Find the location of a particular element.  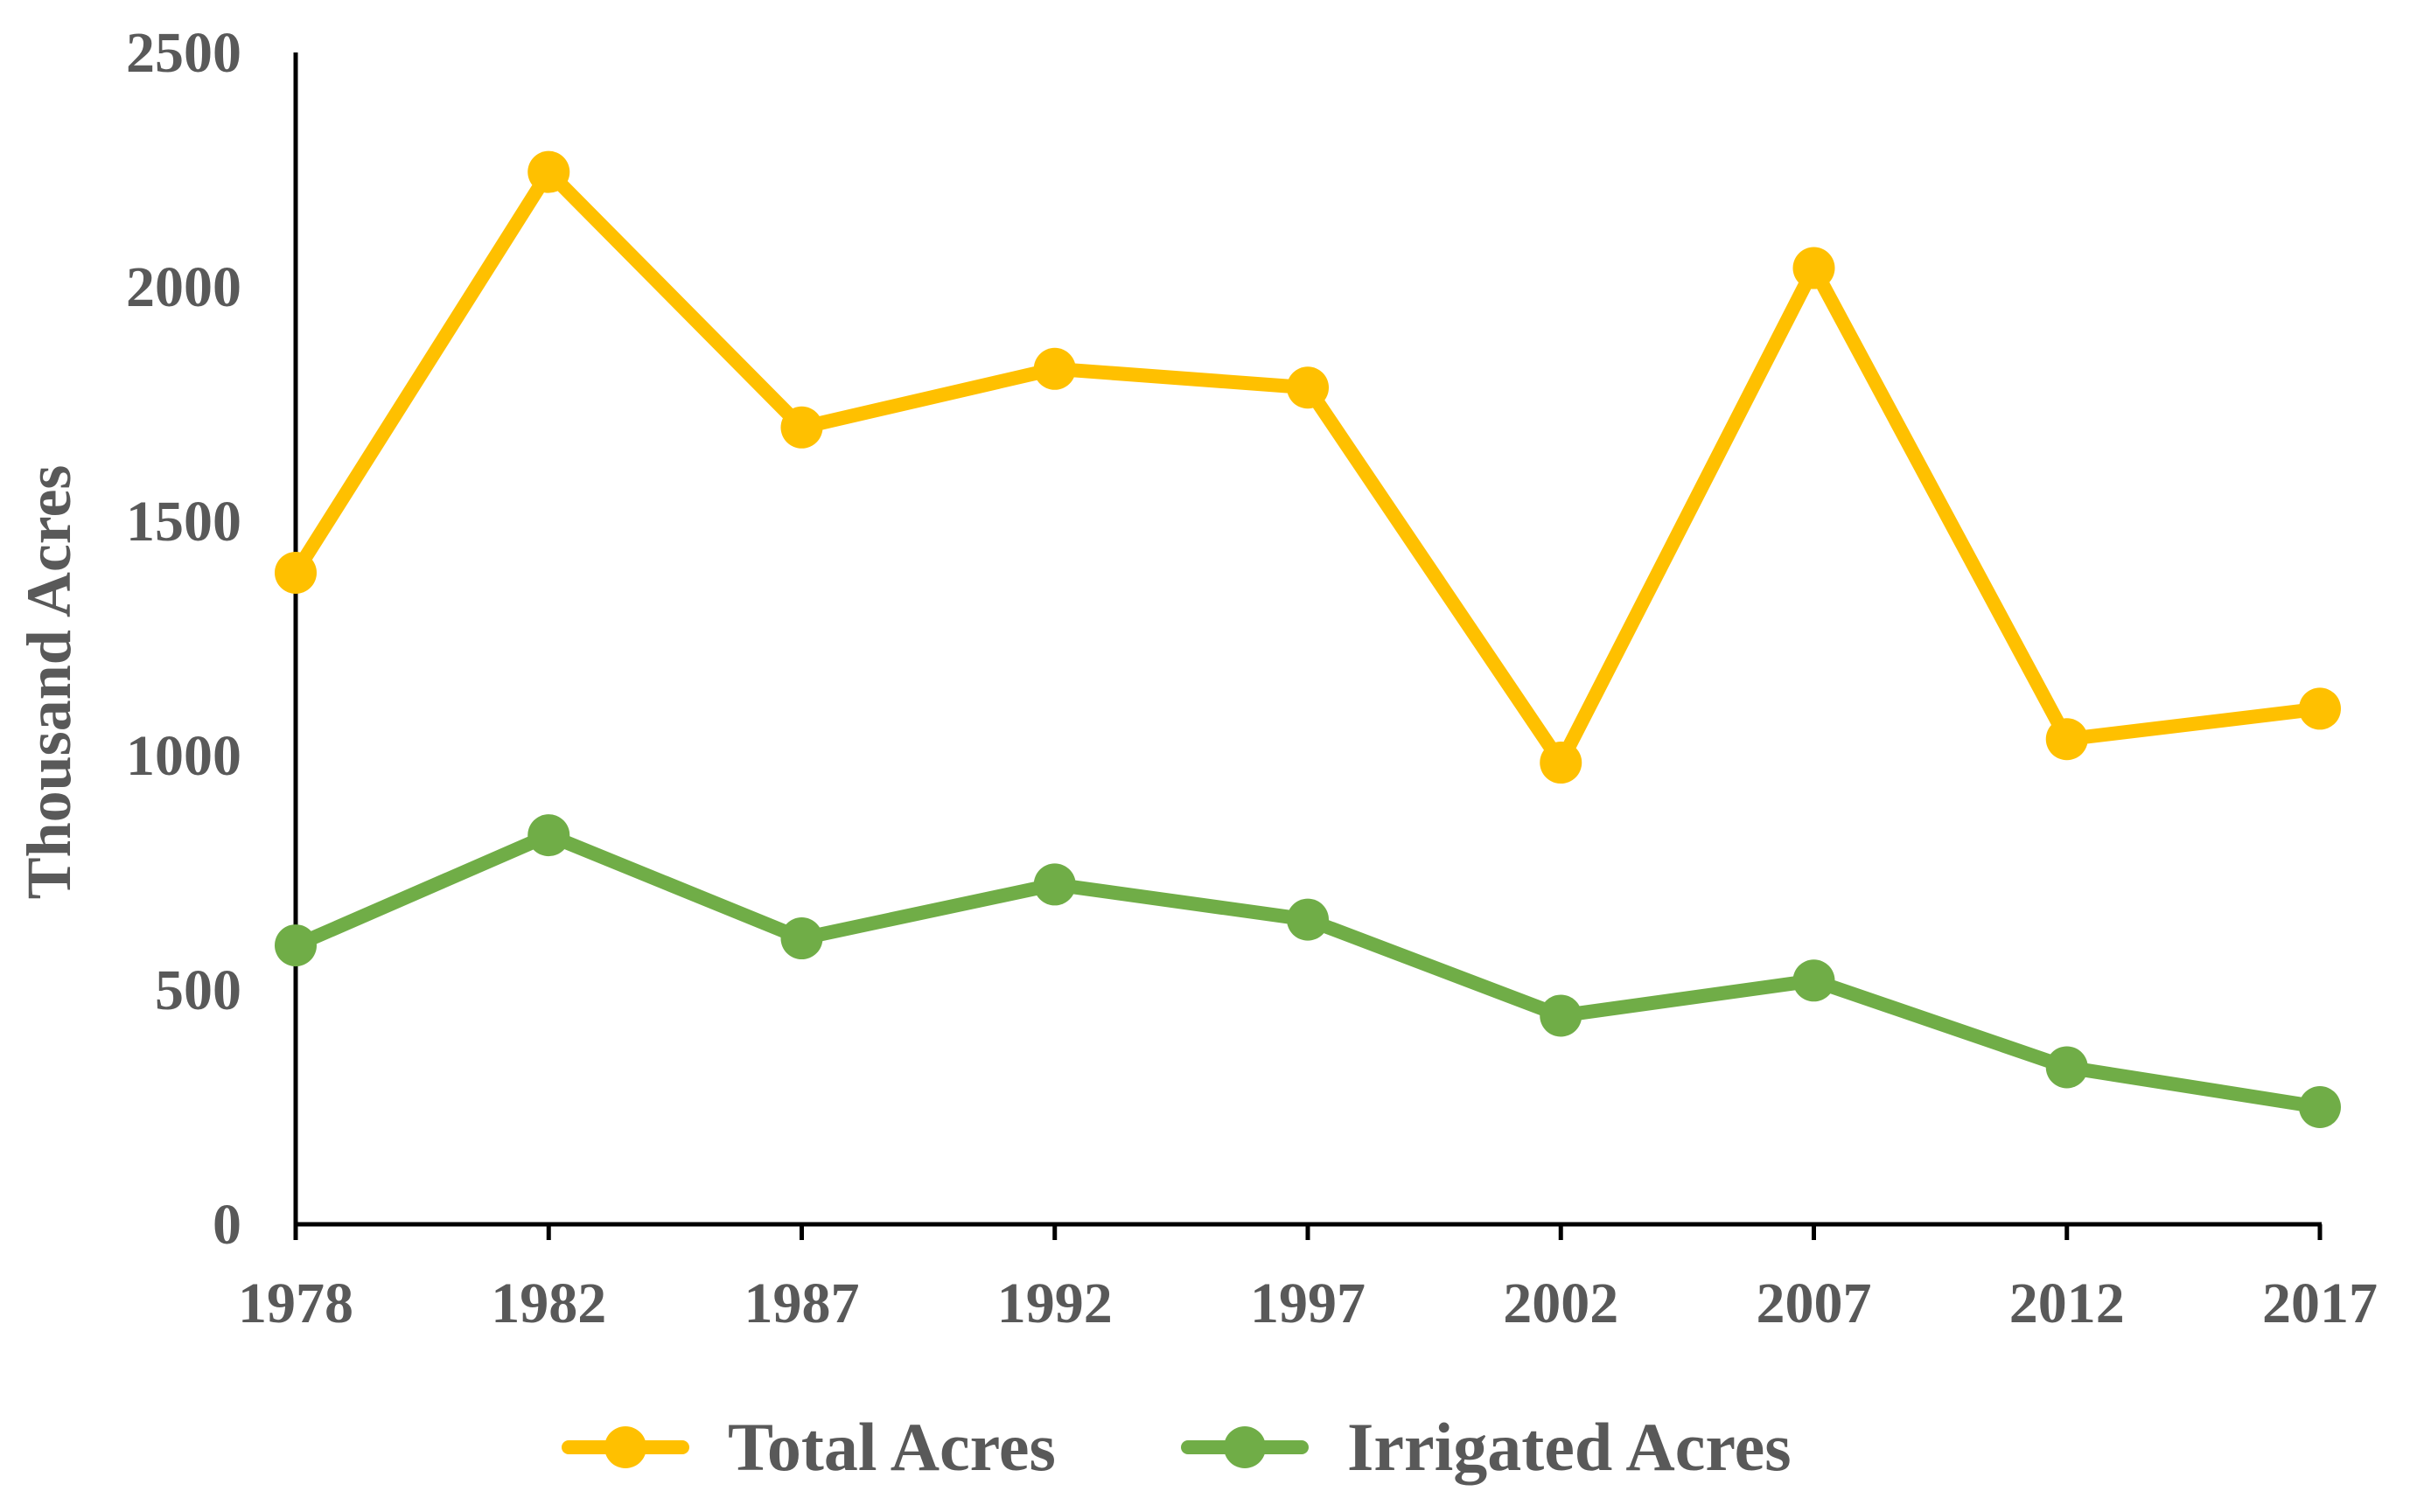

x-tick-label-1978: 1978 is located at coordinates (296, 1303).